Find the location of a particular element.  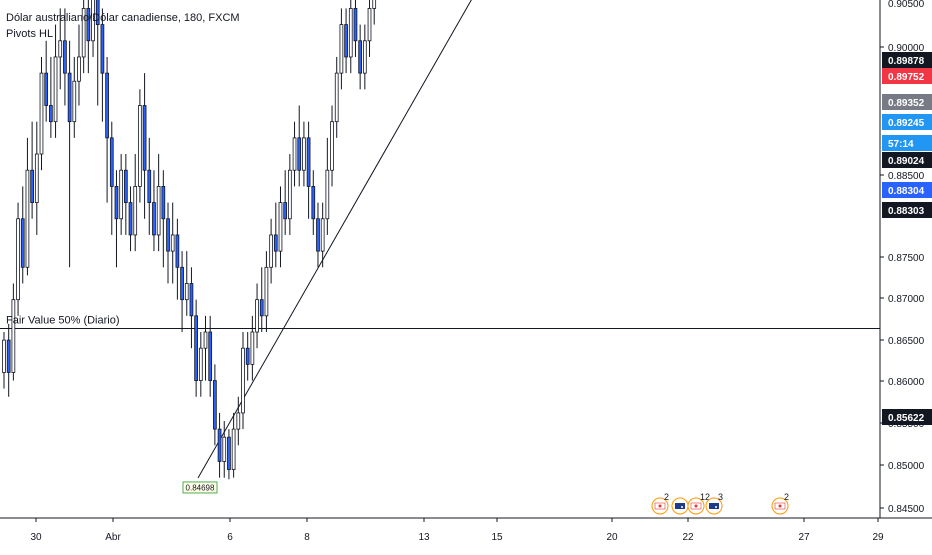

price-badge-label: 0.89752 is located at coordinates (906, 77).